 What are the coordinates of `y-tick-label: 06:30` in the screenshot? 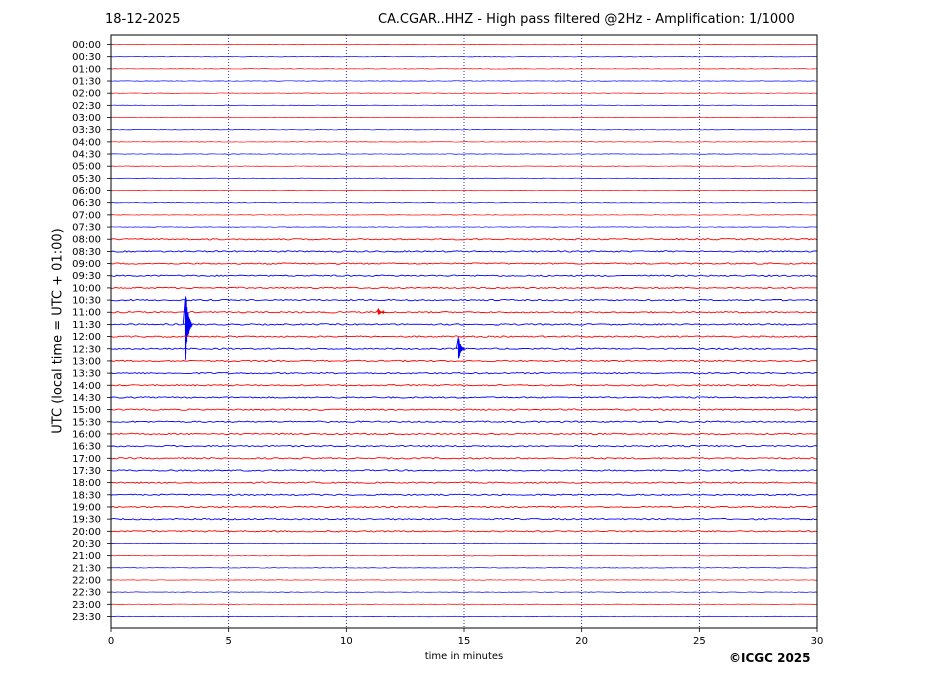 It's located at (86, 203).